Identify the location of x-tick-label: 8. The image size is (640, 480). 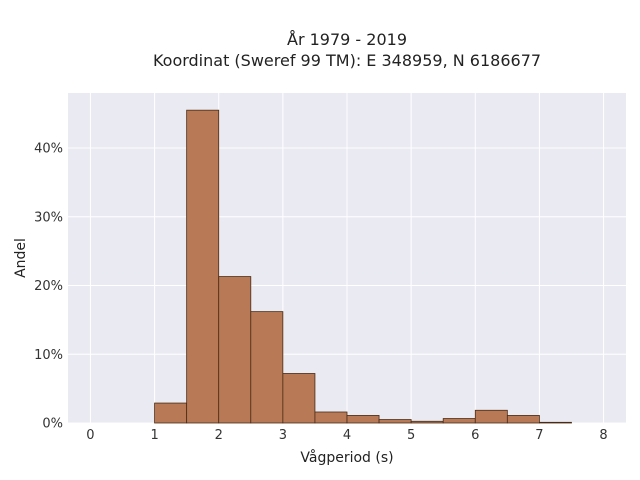
(603, 435).